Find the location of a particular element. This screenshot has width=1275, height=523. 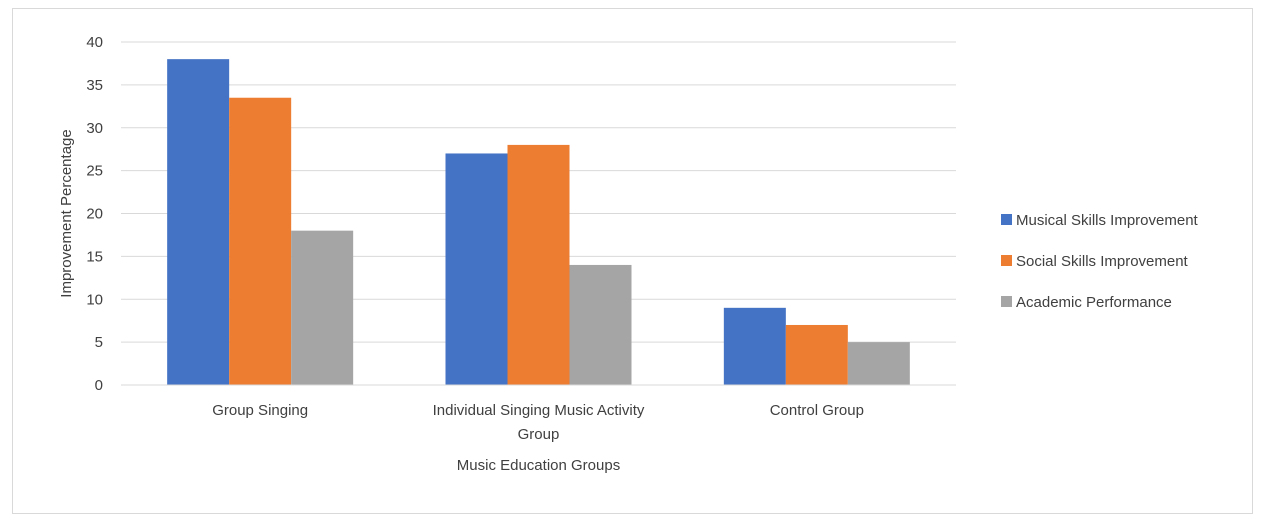

y-axis-ticks: 0 5 10 15 20 25 30 35 40 is located at coordinates (94, 214).